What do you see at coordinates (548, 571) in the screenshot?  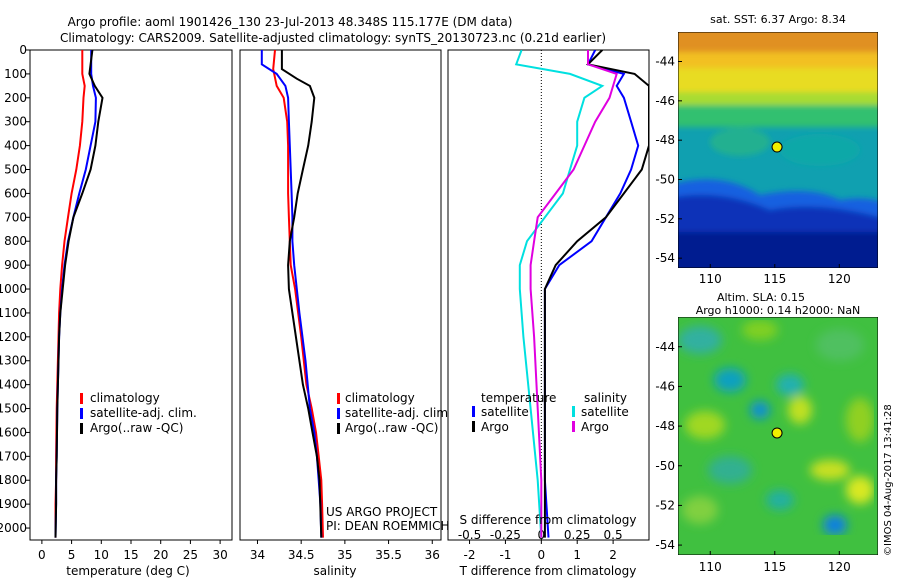 I see `t-diff-label: T difference from climatology` at bounding box center [548, 571].